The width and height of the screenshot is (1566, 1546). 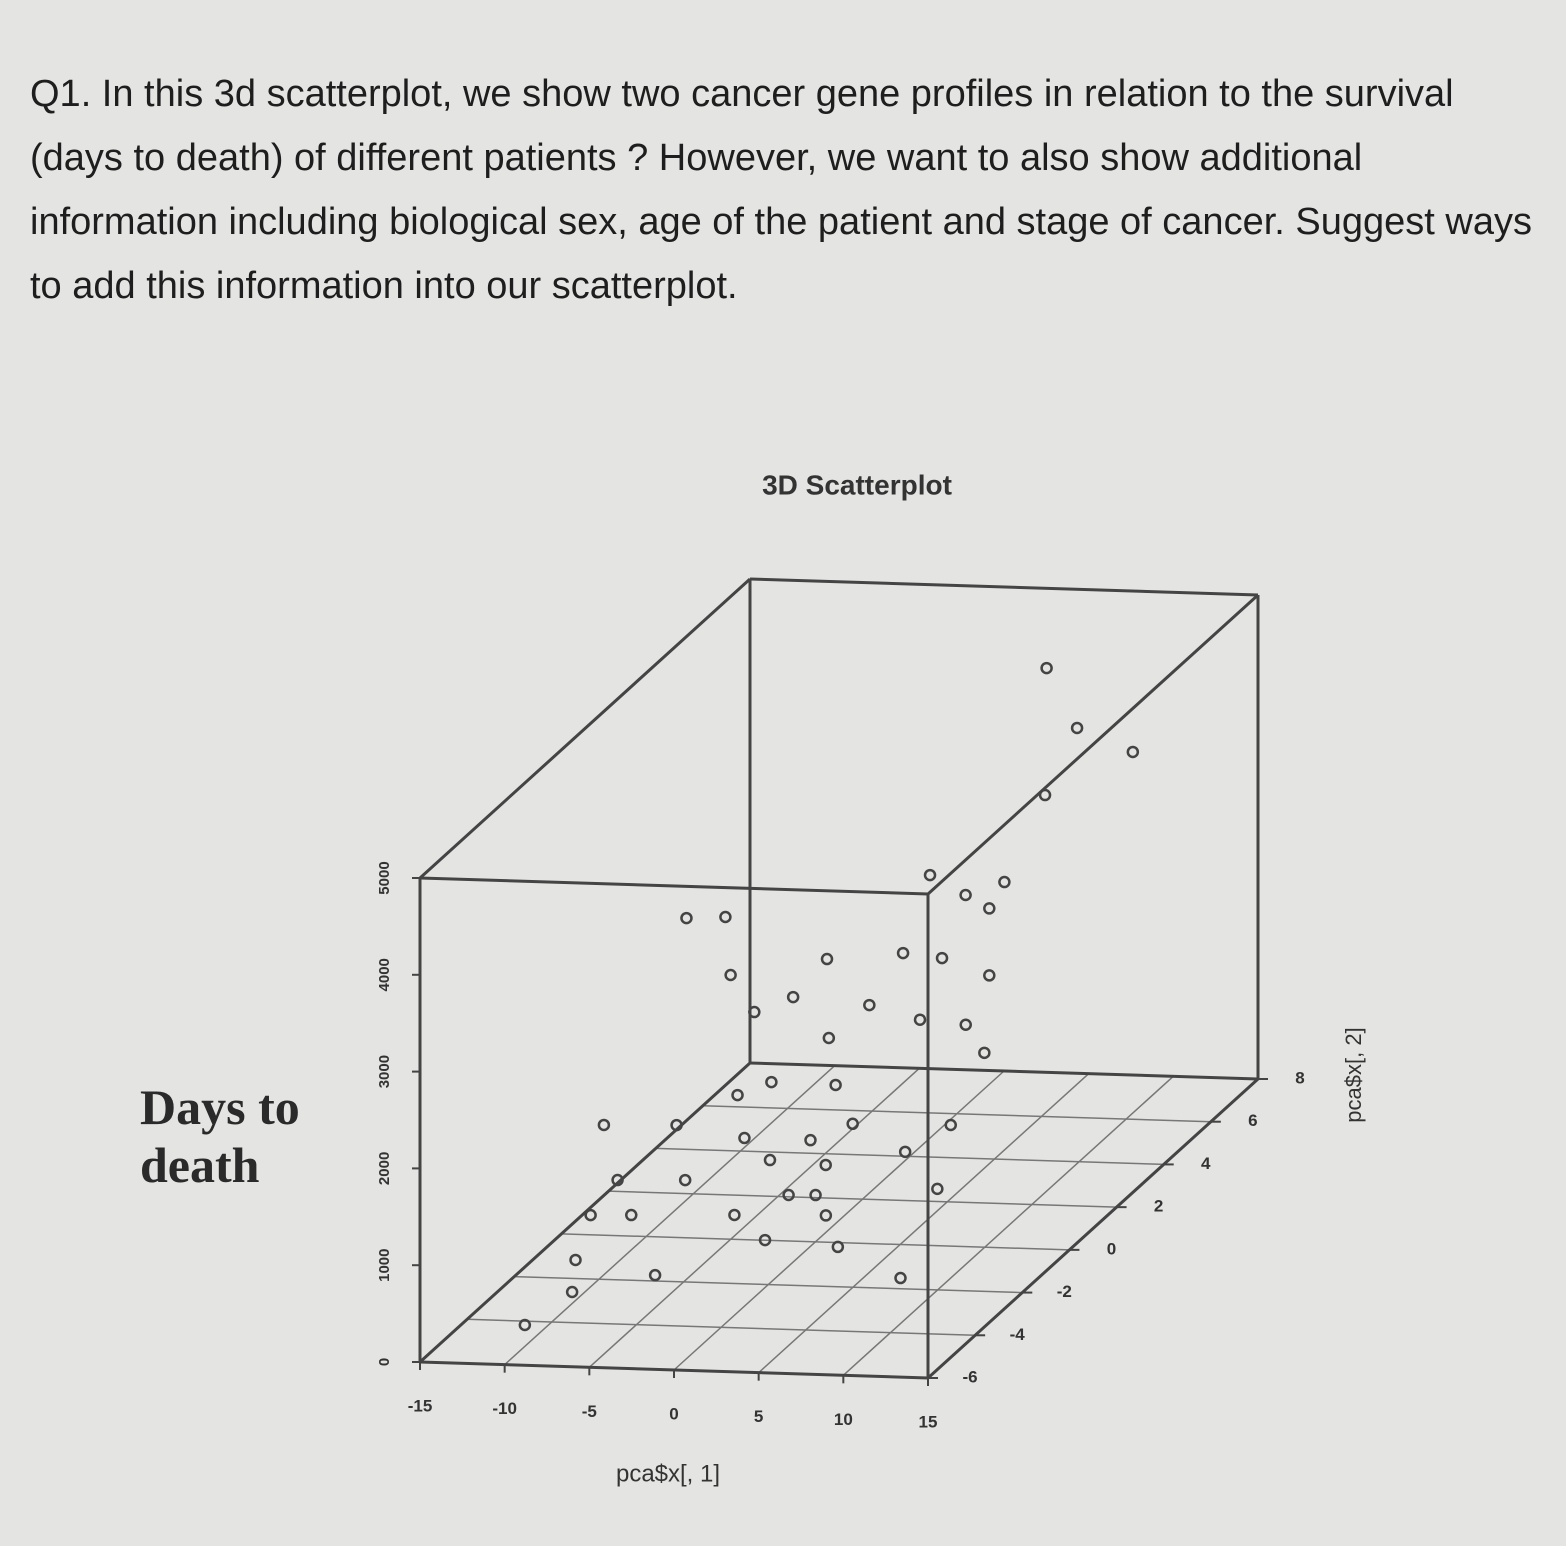 What do you see at coordinates (1064, 1291) in the screenshot?
I see `y-tick-label: -2` at bounding box center [1064, 1291].